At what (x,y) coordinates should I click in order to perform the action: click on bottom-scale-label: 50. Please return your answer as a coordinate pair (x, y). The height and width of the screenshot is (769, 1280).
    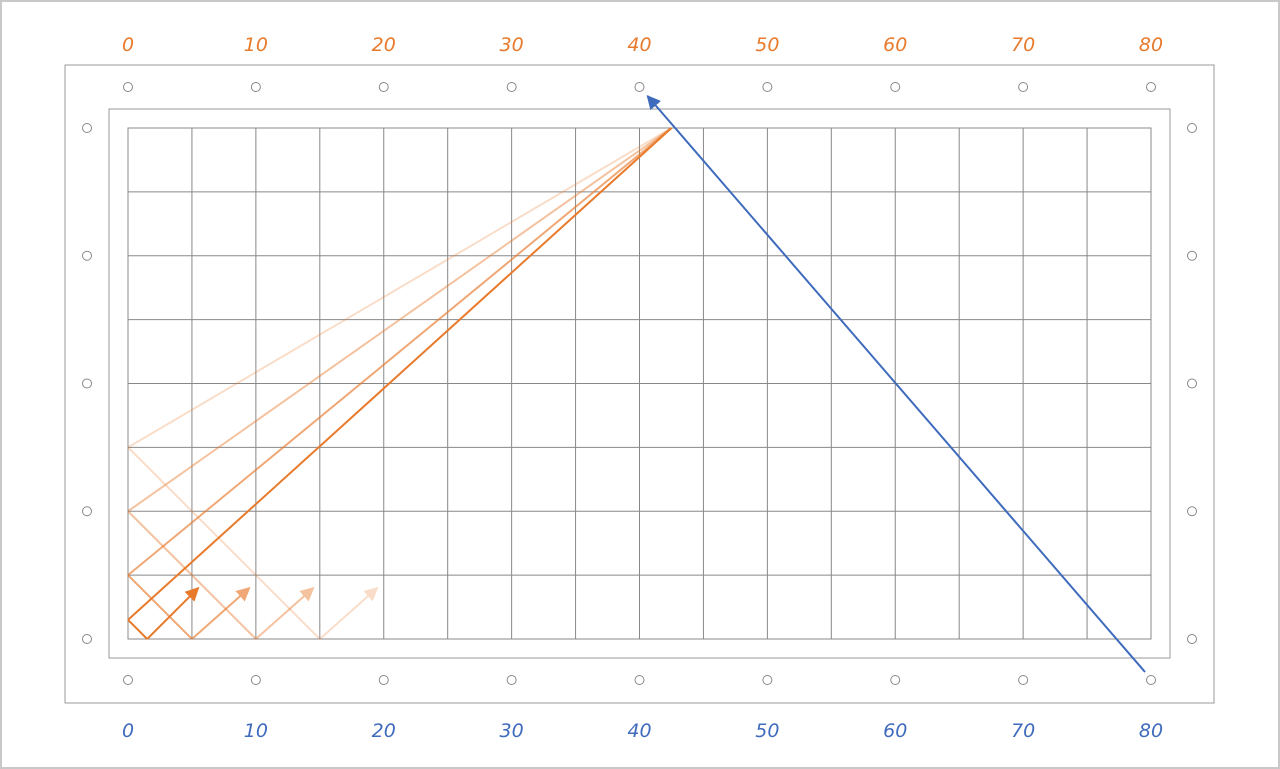
    Looking at the image, I should click on (767, 731).